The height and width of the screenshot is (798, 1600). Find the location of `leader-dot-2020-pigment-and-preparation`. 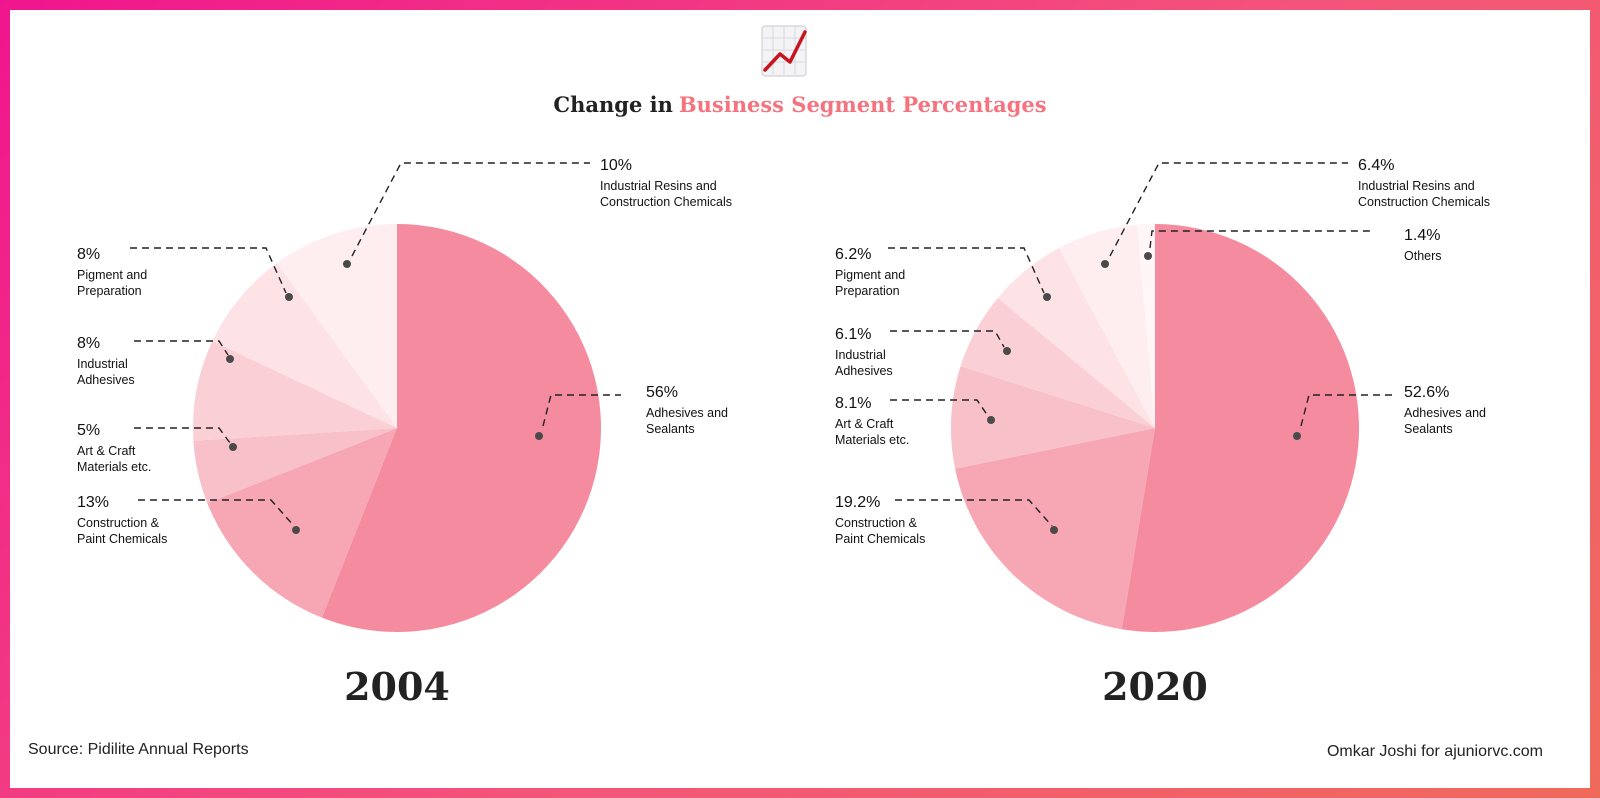

leader-dot-2020-pigment-and-preparation is located at coordinates (1047, 297).